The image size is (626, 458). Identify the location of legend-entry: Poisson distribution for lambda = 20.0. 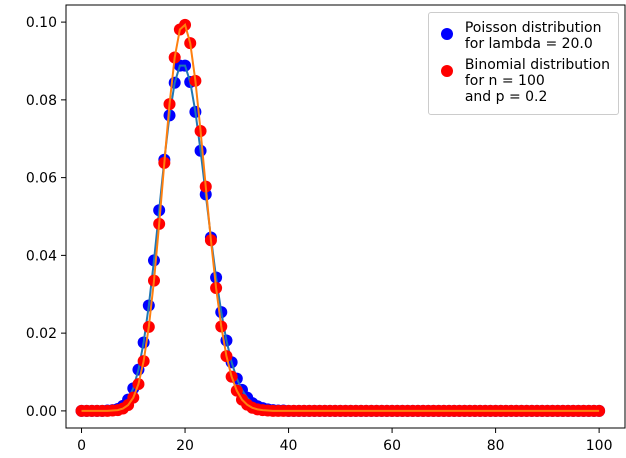
(523, 36).